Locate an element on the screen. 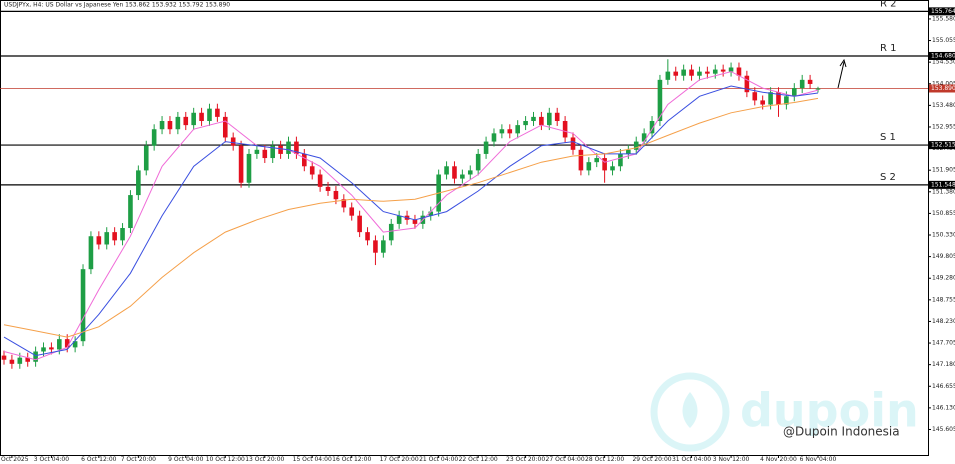  y-tick-label: 146.130 is located at coordinates (943, 407).